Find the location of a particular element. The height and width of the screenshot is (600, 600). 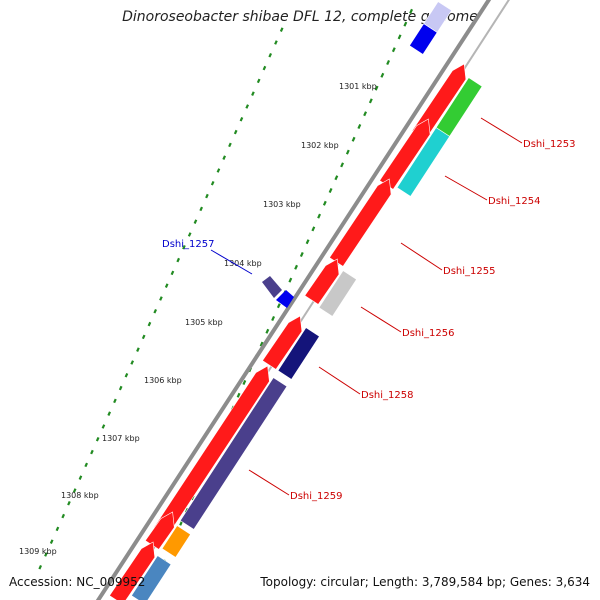

gene-label-dshi-1259: Dshi_1259 is located at coordinates (316, 496).